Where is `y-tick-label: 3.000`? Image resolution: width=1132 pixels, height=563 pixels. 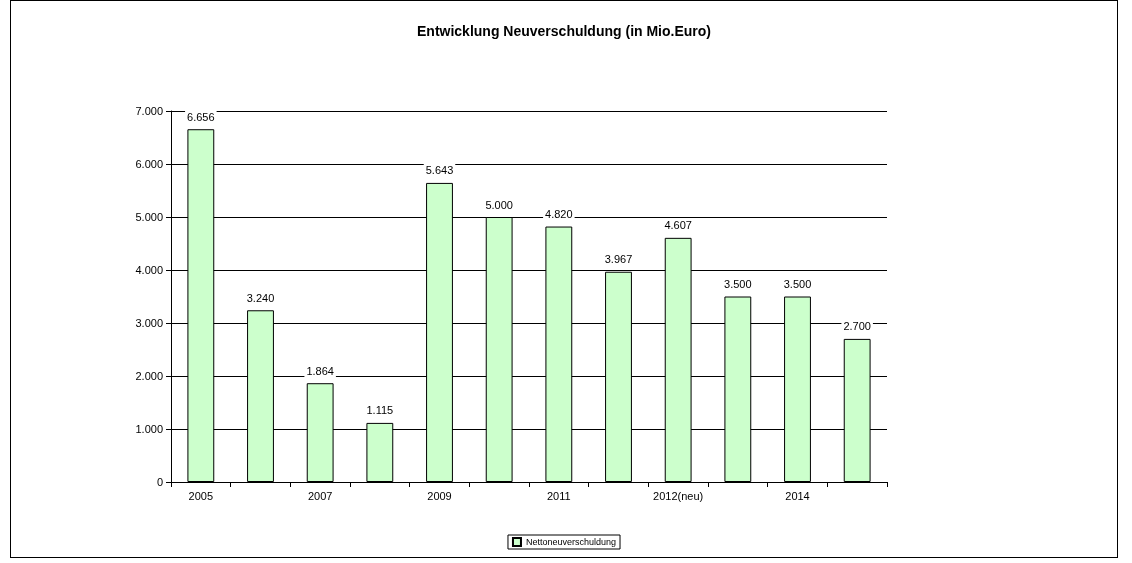 y-tick-label: 3.000 is located at coordinates (149, 323).